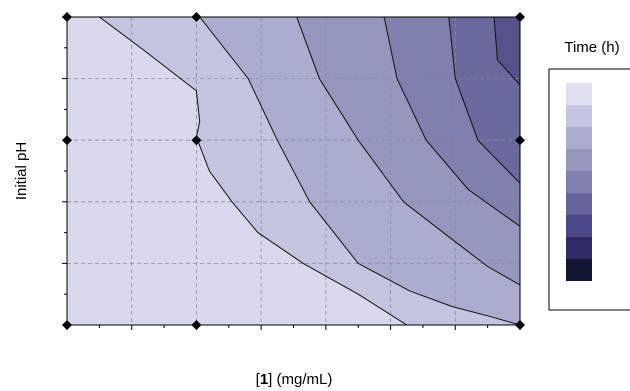 This screenshot has width=630, height=391. Describe the element at coordinates (264, 379) in the screenshot. I see `x-axis-label-bold: 1` at that location.